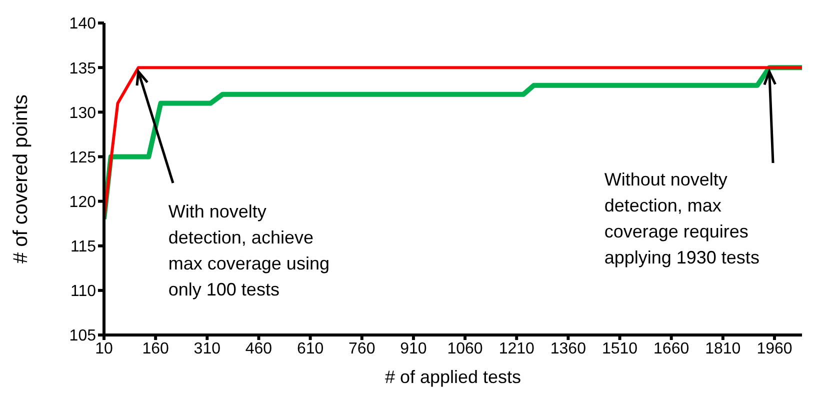 The height and width of the screenshot is (403, 816). What do you see at coordinates (82, 202) in the screenshot?
I see `y-tick-label: 120` at bounding box center [82, 202].